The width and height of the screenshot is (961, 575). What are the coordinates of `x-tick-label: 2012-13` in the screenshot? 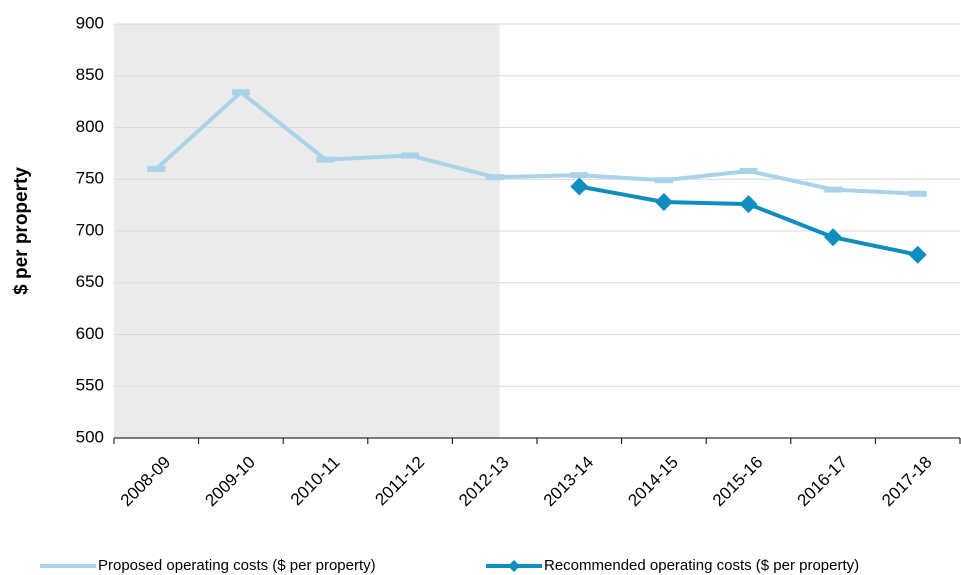 It's located at (484, 482).